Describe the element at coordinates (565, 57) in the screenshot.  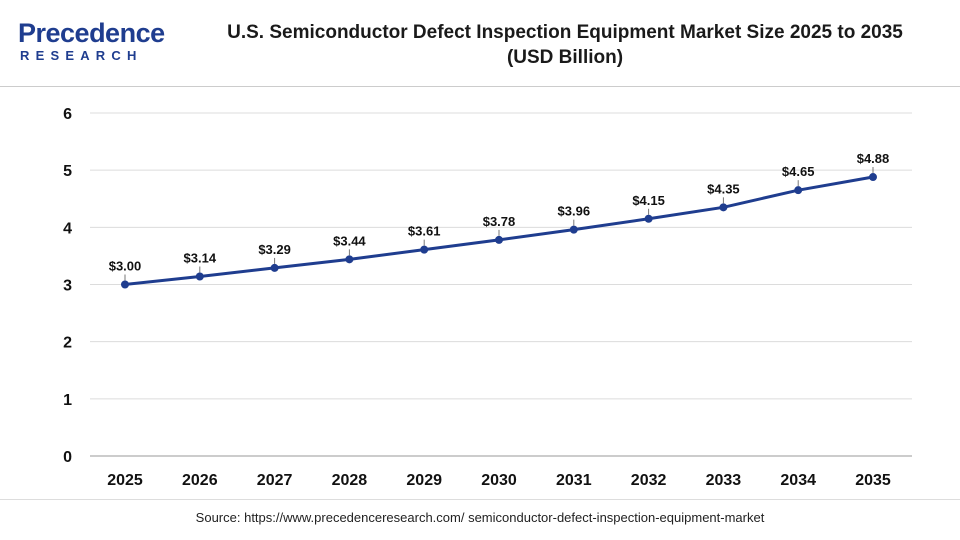
I see `chart-subtitle: (USD Billion)` at that location.